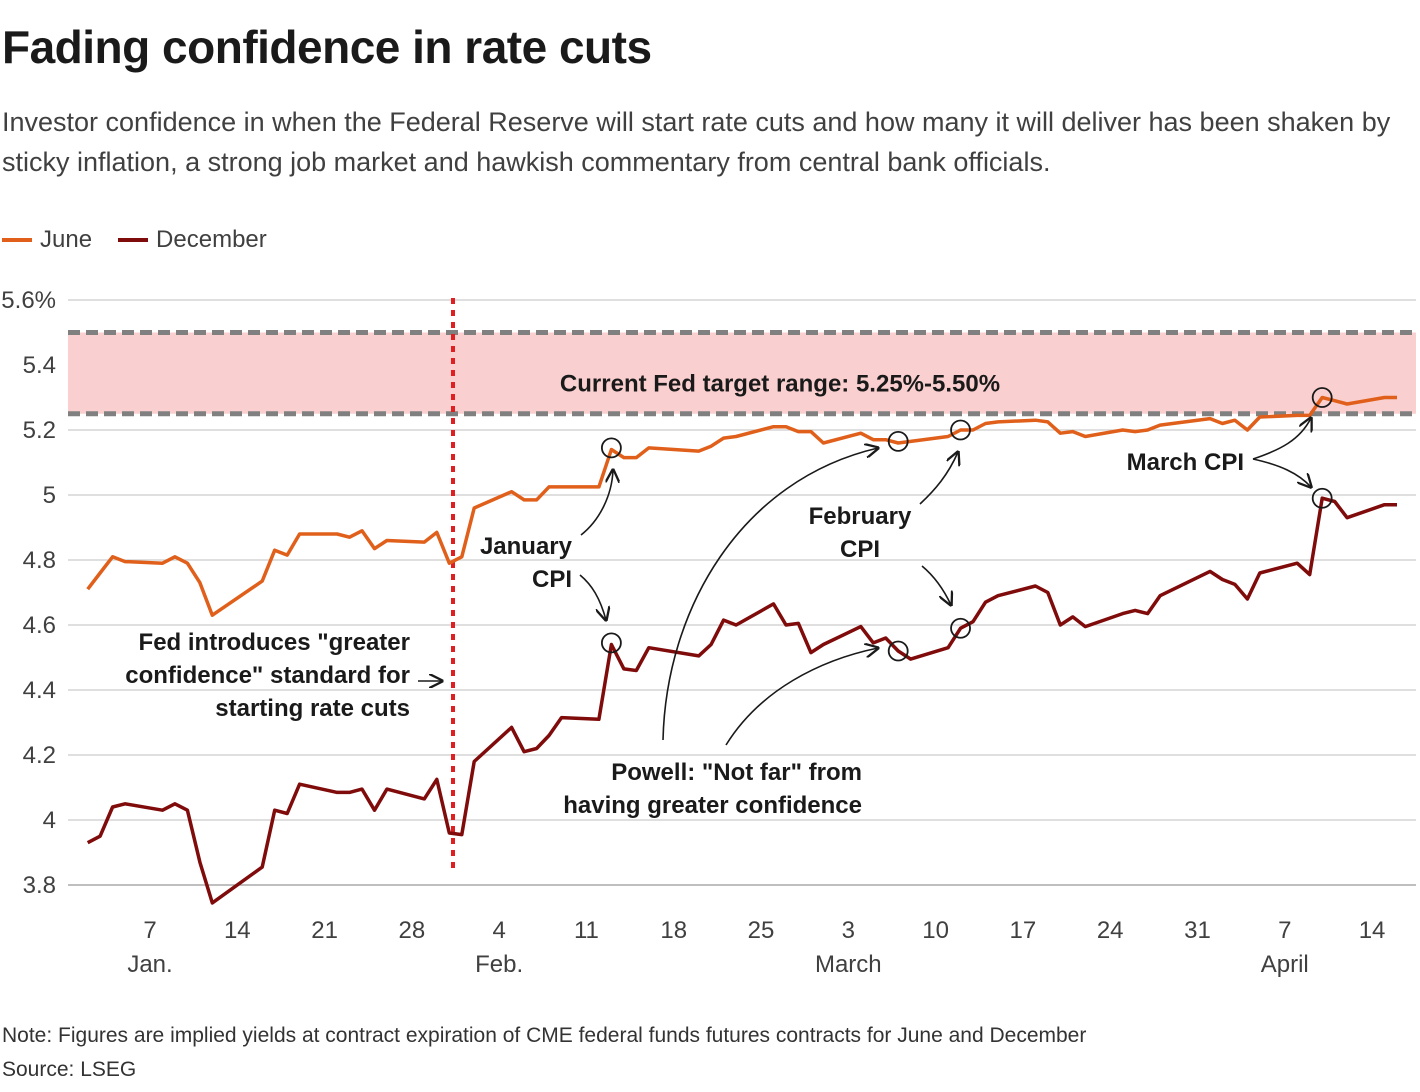  What do you see at coordinates (312, 708) in the screenshot?
I see `annotation-fed-intro: starting rate cuts` at bounding box center [312, 708].